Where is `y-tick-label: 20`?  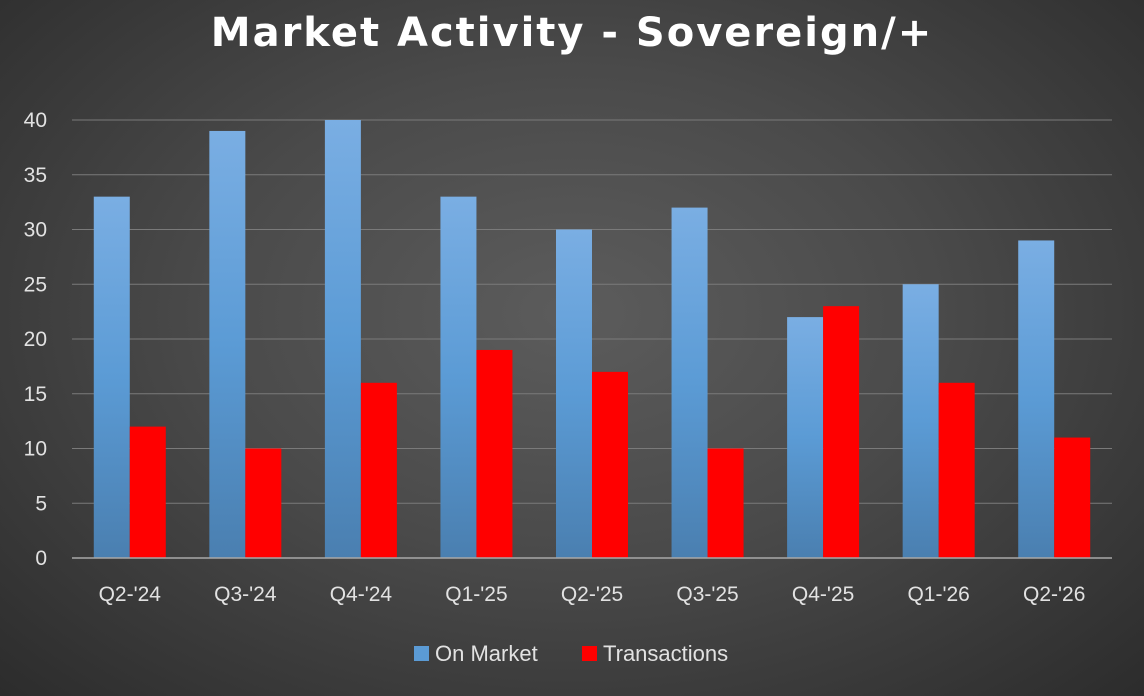
y-tick-label: 20 is located at coordinates (35, 339).